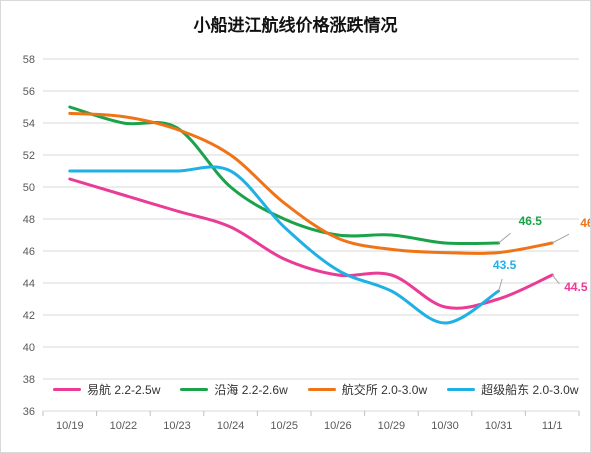 The width and height of the screenshot is (591, 453). Describe the element at coordinates (499, 426) in the screenshot. I see `x-tick-label: 10/31` at that location.